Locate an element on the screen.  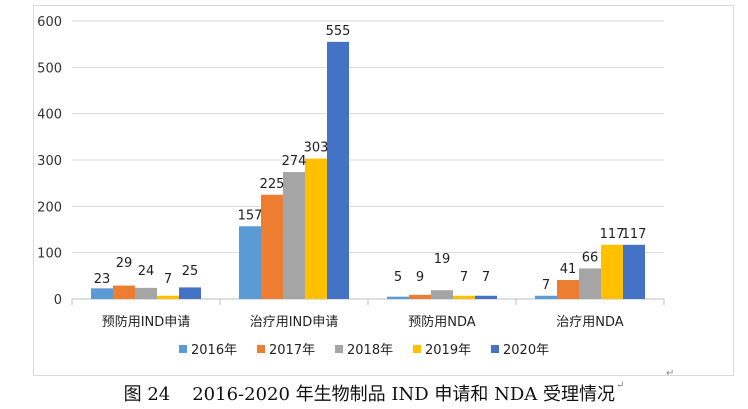
legend-label: 2018年 is located at coordinates (370, 350).